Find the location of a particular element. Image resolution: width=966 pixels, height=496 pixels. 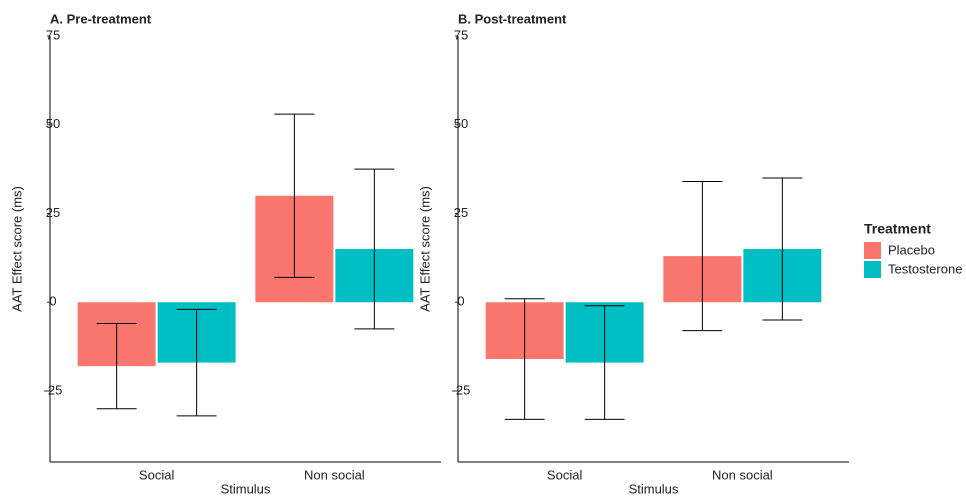

panel-title: B. Post-treatment is located at coordinates (512, 18).